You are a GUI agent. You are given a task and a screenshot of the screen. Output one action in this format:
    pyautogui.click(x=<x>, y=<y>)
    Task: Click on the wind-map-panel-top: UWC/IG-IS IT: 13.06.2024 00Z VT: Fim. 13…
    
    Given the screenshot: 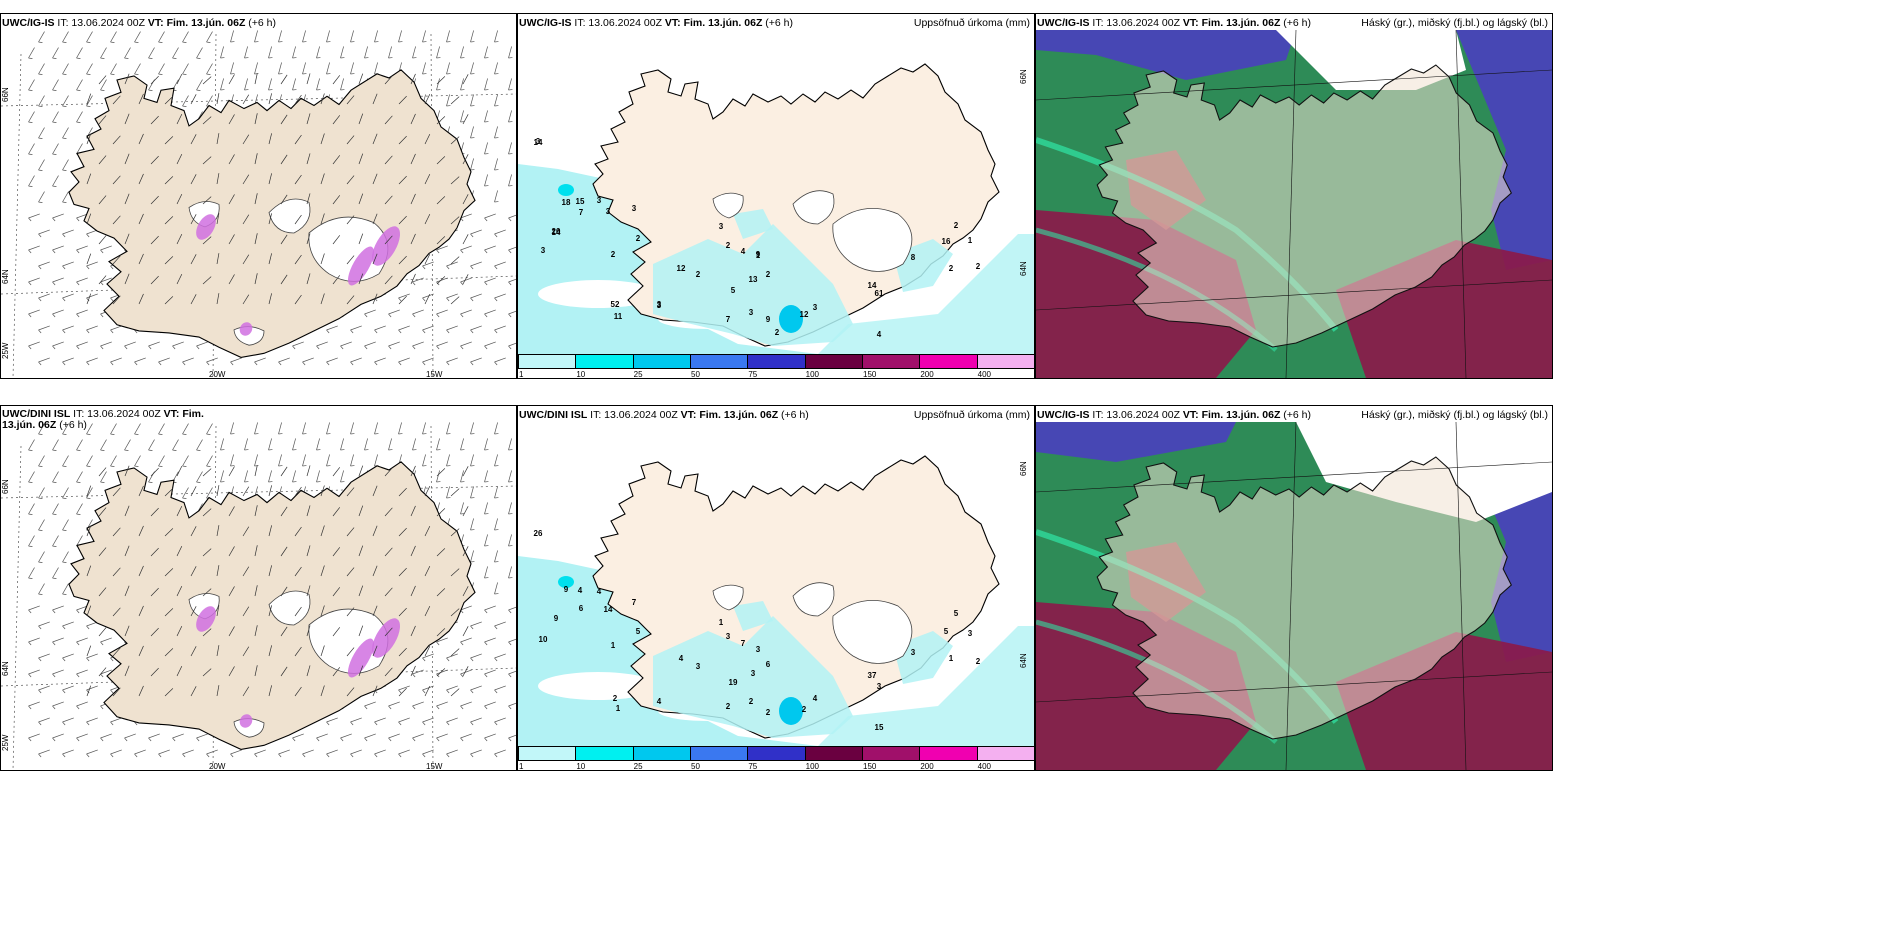 What is the action you would take?
    pyautogui.click(x=258, y=196)
    